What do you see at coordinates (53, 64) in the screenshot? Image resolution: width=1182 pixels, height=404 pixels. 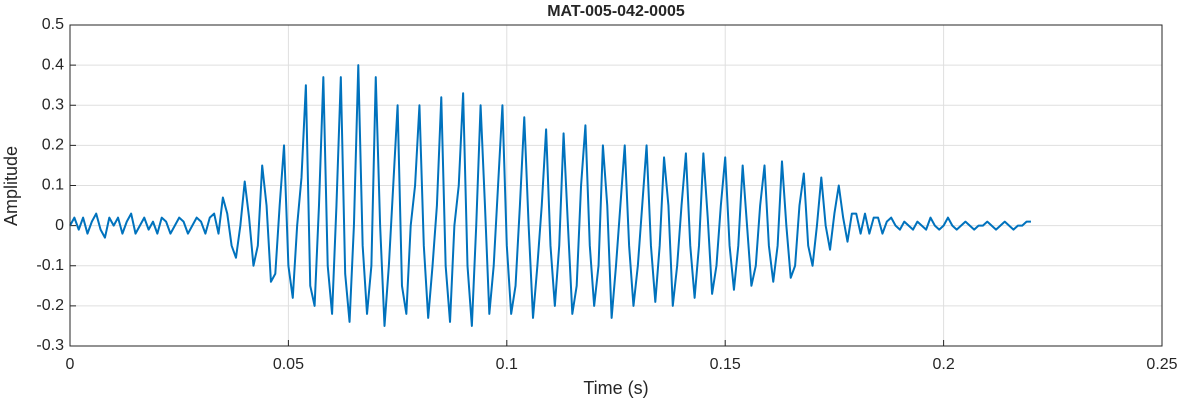 I see `y-tick-label: 0.4` at bounding box center [53, 64].